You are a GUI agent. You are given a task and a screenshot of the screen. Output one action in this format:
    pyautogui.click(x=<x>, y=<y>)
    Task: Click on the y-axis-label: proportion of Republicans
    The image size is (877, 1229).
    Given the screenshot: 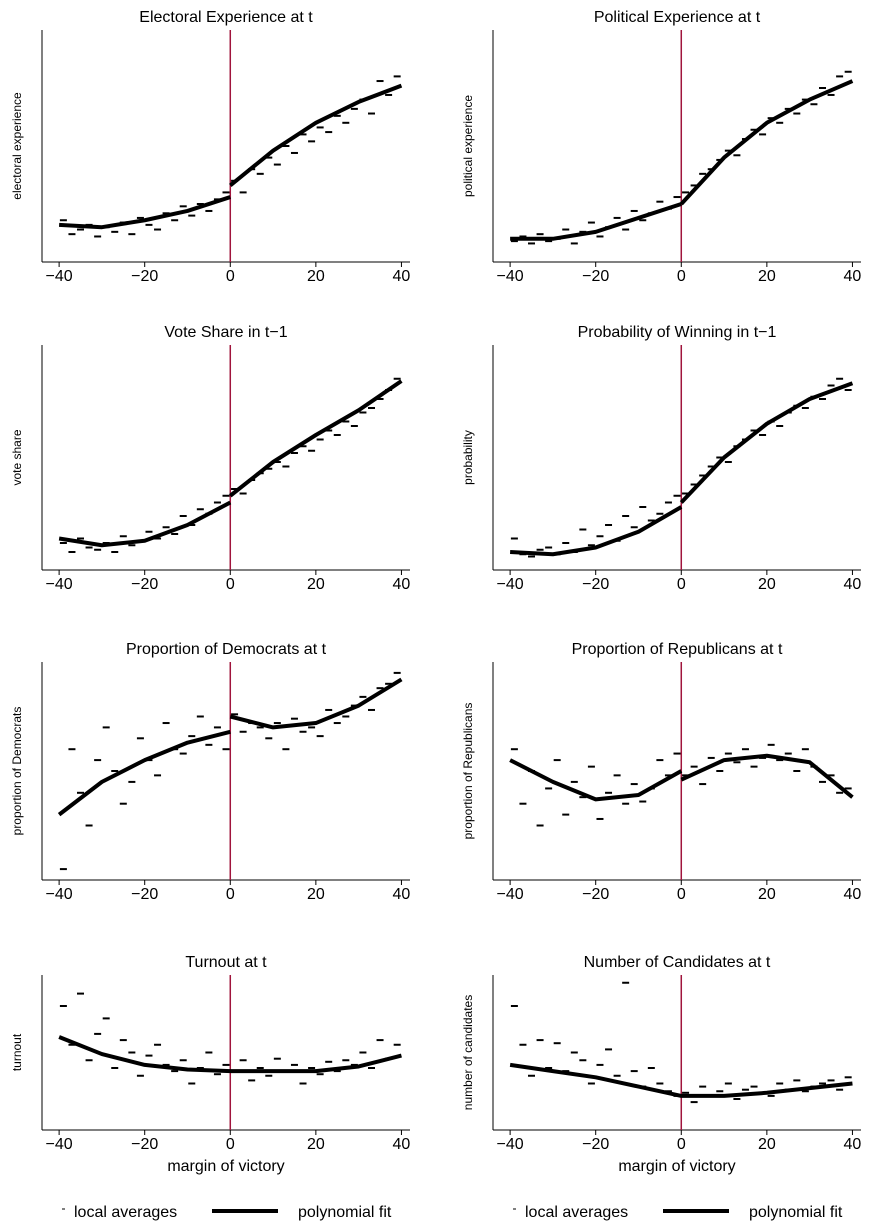 What is the action you would take?
    pyautogui.click(x=468, y=771)
    